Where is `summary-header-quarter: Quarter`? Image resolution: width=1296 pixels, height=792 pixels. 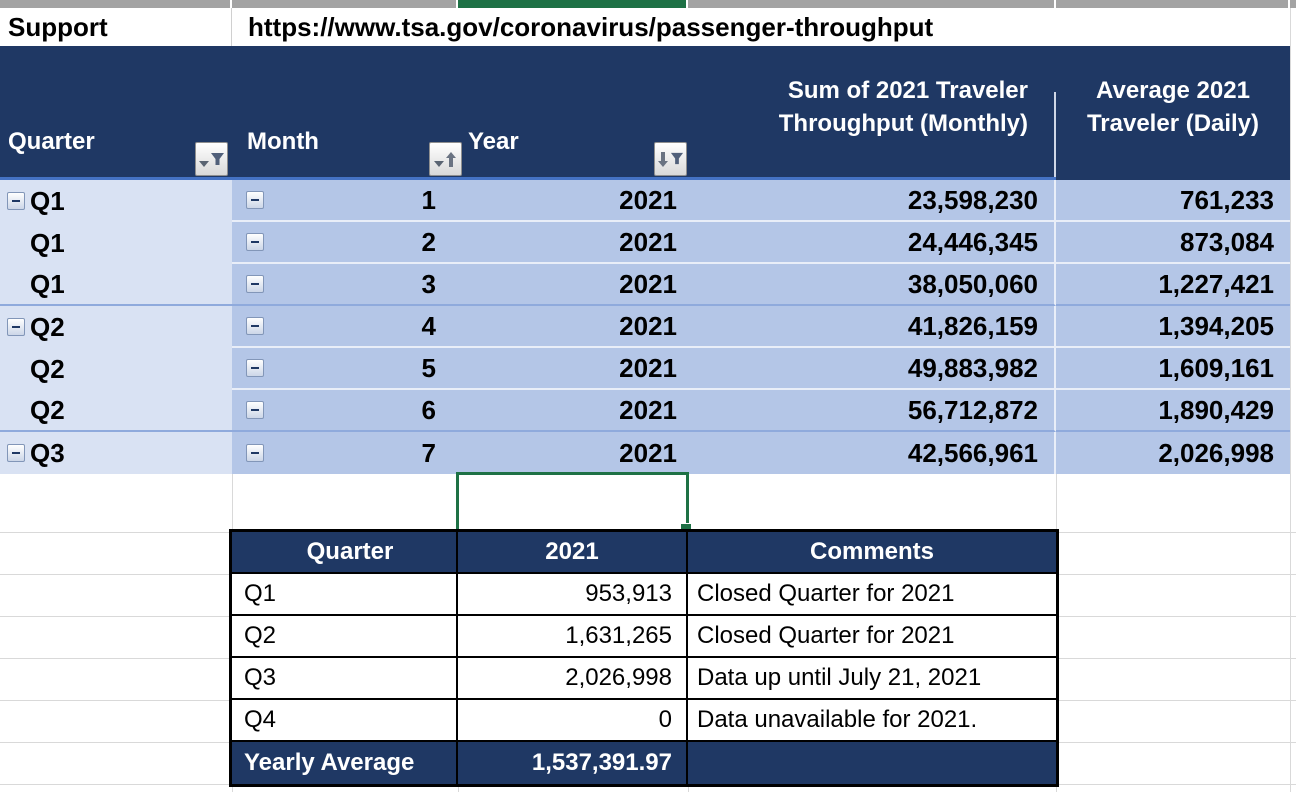
summary-header-quarter: Quarter is located at coordinates (345, 553).